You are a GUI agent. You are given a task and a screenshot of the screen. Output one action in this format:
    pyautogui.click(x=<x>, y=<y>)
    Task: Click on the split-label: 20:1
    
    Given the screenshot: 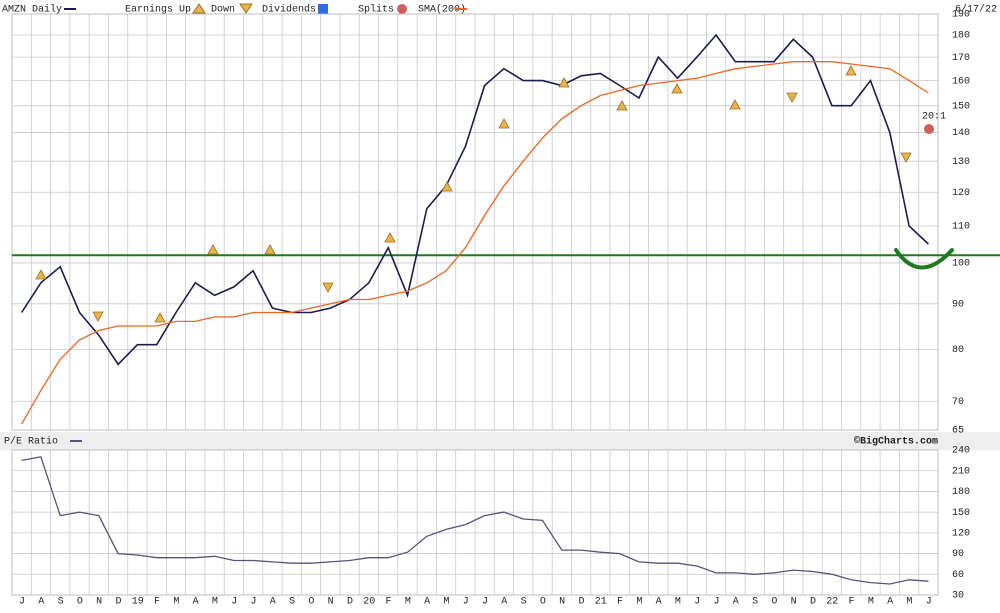 What is the action you would take?
    pyautogui.click(x=934, y=117)
    